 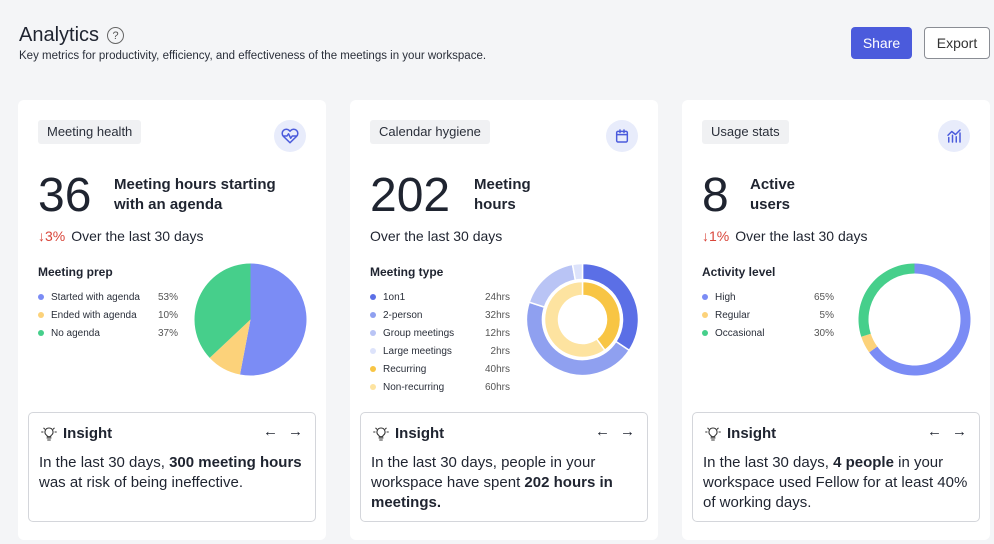 What do you see at coordinates (768, 297) in the screenshot?
I see `legend-item: High 65%` at bounding box center [768, 297].